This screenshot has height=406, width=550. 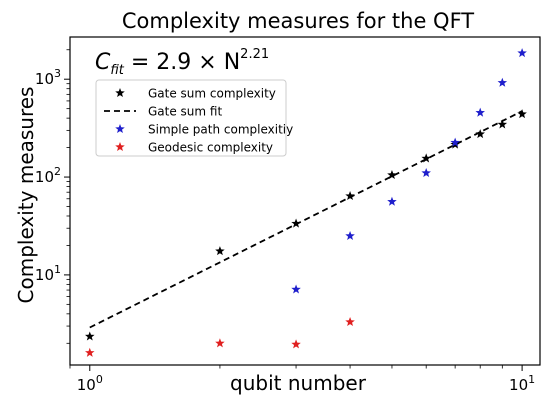 What do you see at coordinates (220, 130) in the screenshot?
I see `legend-entry-label: Simple path complexitiy` at bounding box center [220, 130].